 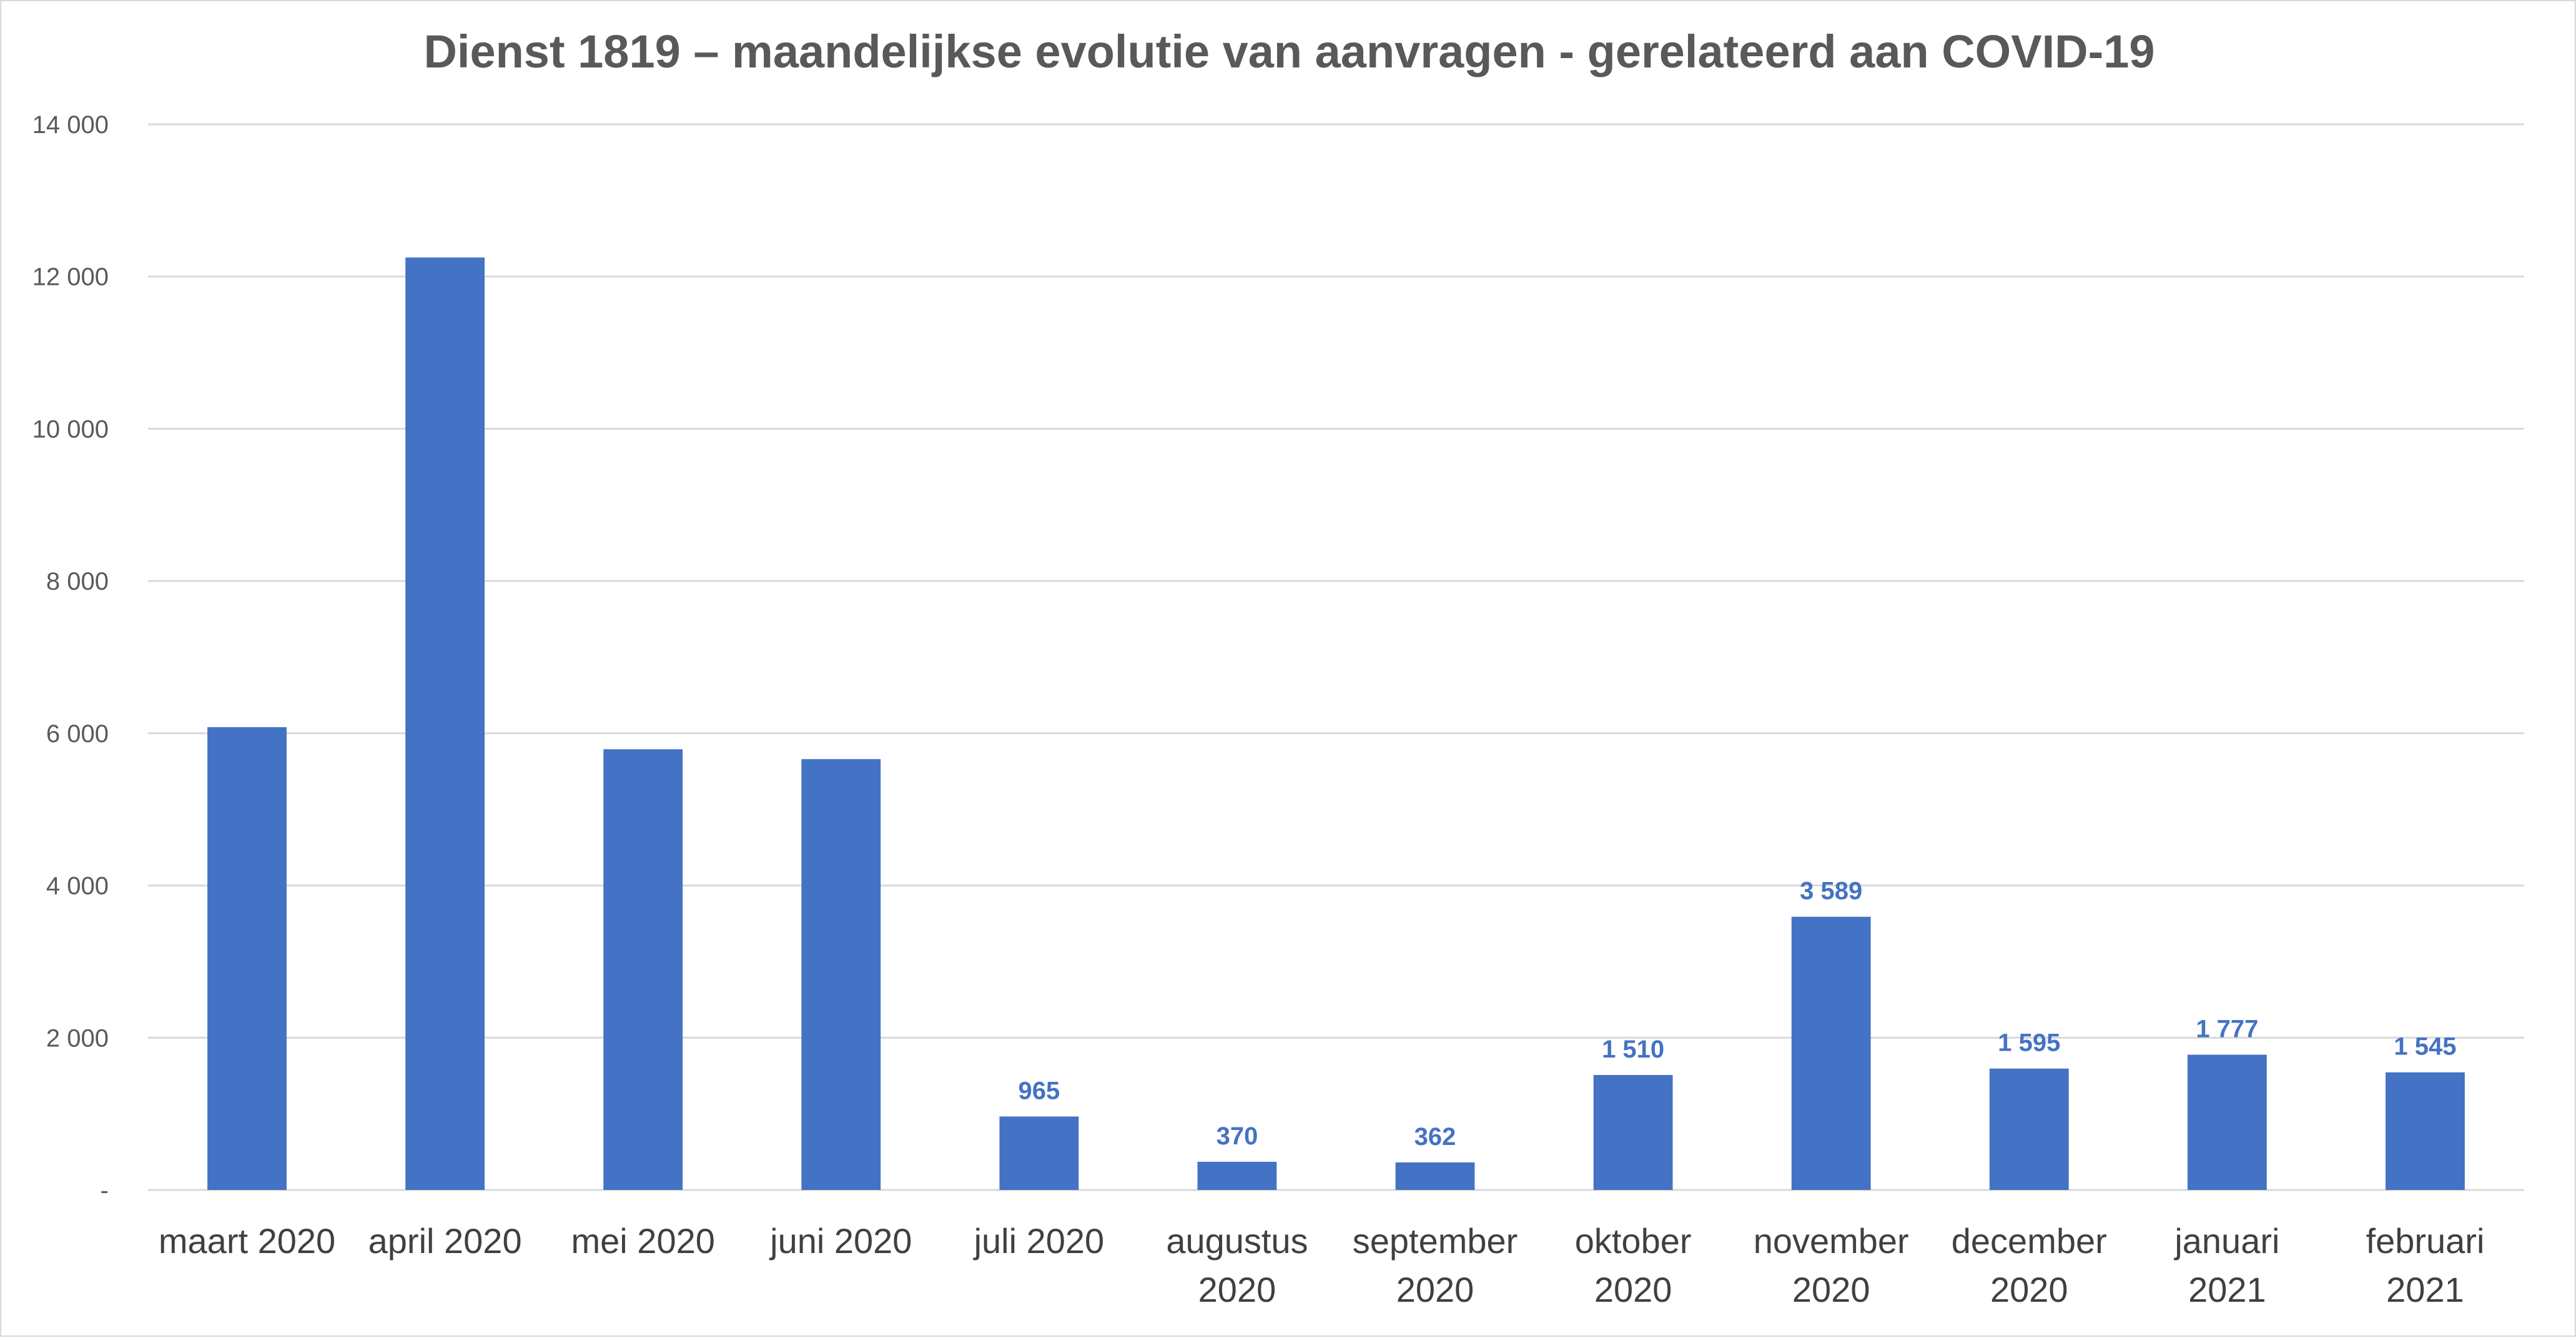 What do you see at coordinates (643, 1241) in the screenshot?
I see `x-tick-label: mei 2020` at bounding box center [643, 1241].